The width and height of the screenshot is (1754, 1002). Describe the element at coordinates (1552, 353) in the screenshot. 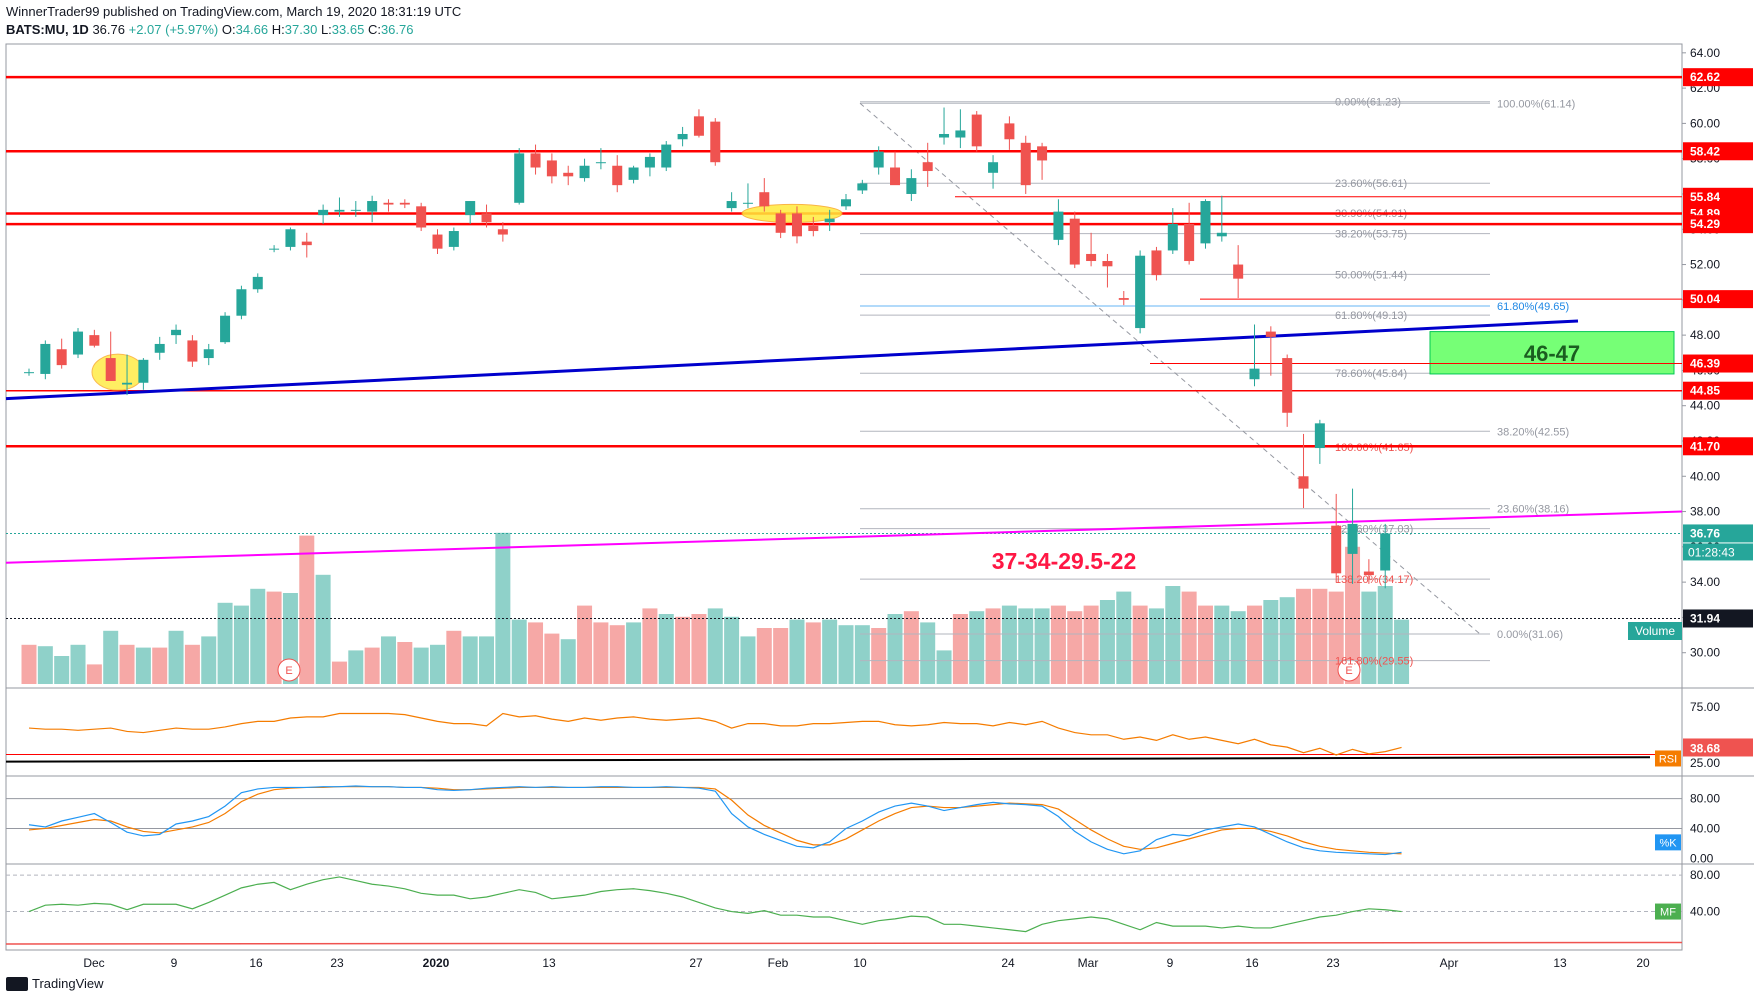

I see `target-zone-label: 46-47` at that location.